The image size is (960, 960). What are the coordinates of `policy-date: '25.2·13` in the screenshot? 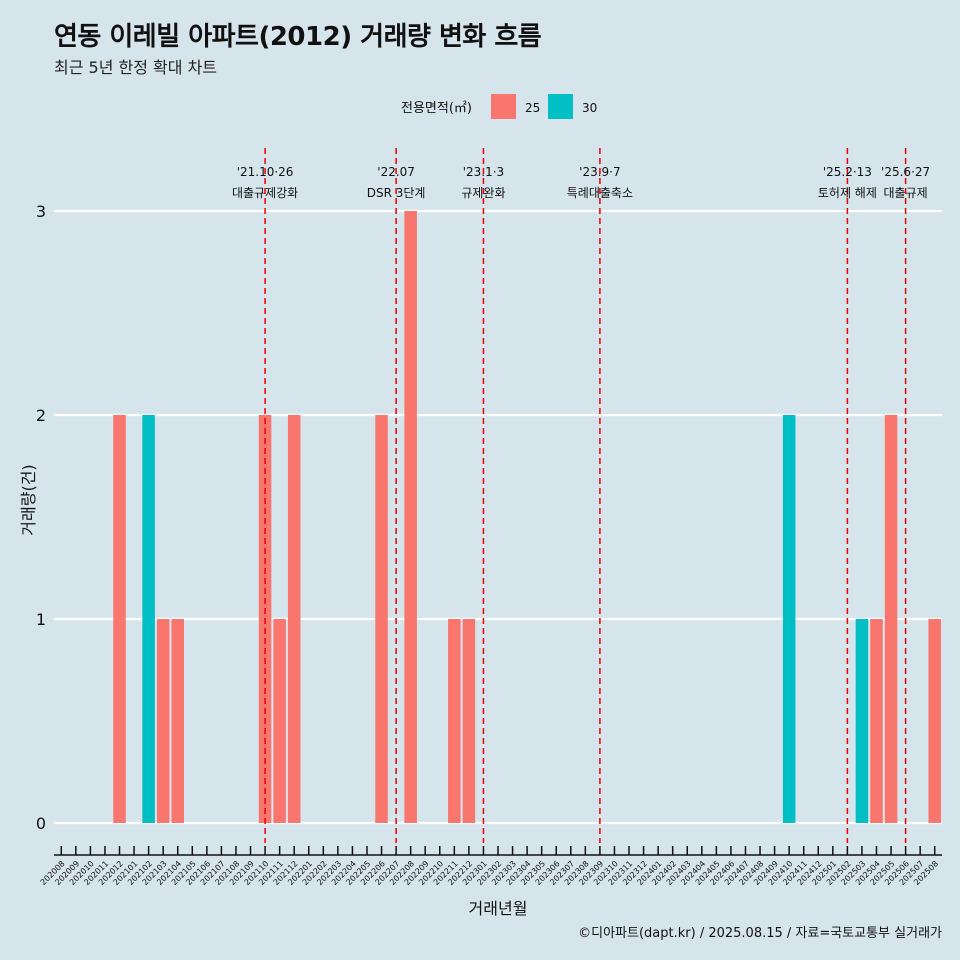 It's located at (847, 172).